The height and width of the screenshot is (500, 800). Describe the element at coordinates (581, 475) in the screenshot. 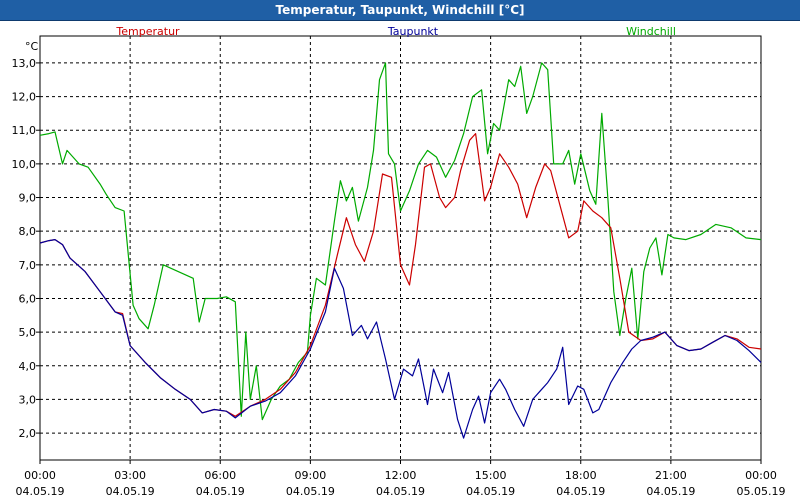

I see `x-tick-time-label: 18:00` at that location.